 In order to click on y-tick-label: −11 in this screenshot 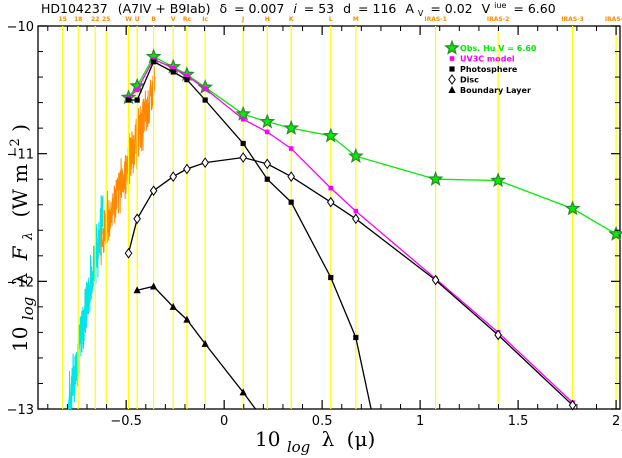, I will do `click(20, 155)`.